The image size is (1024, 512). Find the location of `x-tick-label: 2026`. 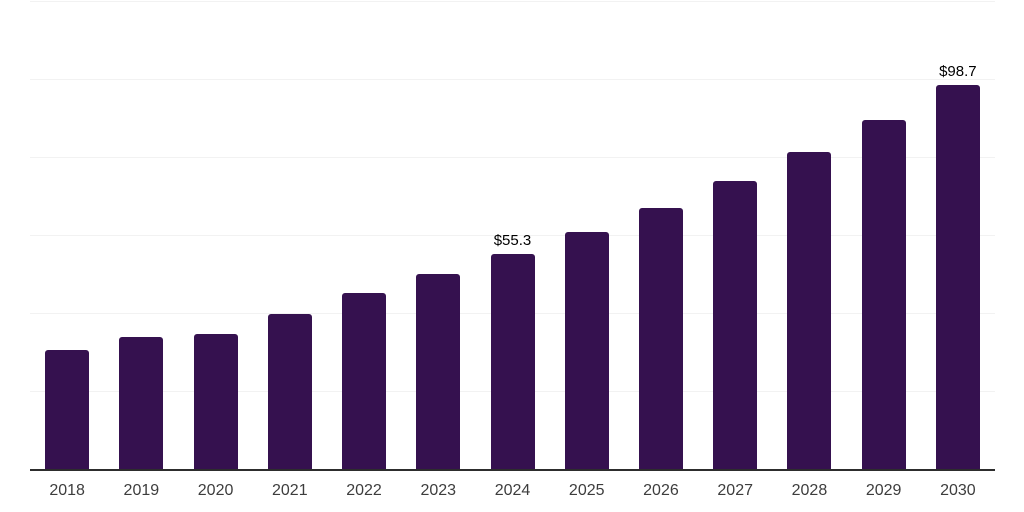

x-tick-label: 2026 is located at coordinates (661, 490).